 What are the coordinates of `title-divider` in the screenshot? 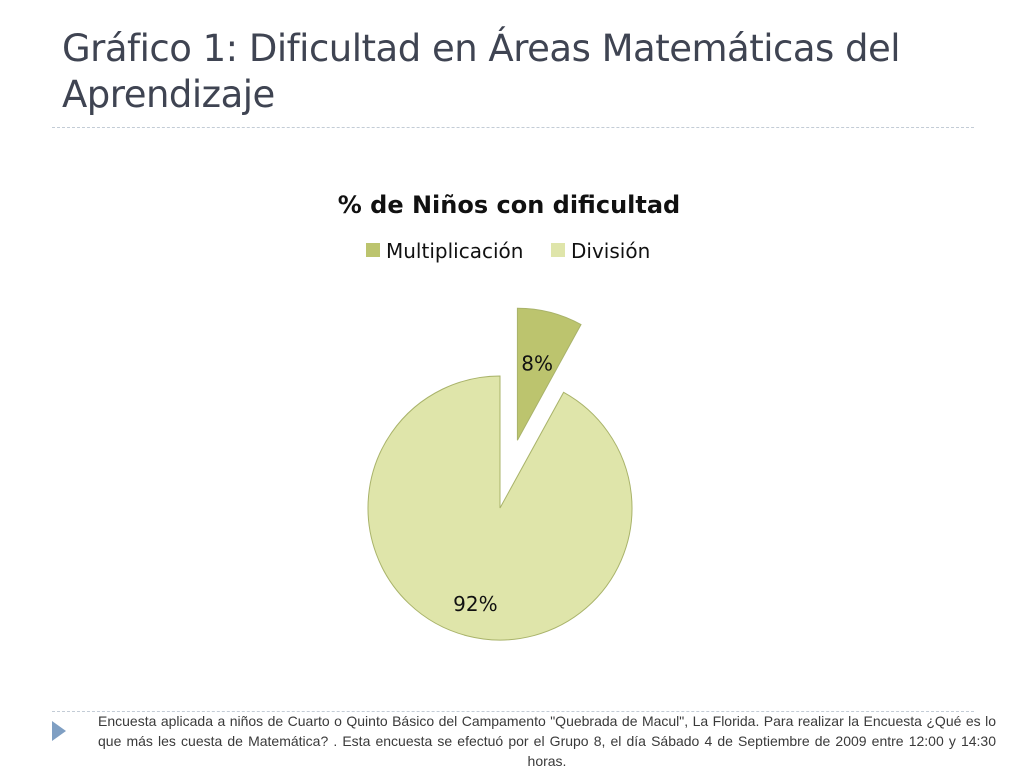 It's located at (513, 127).